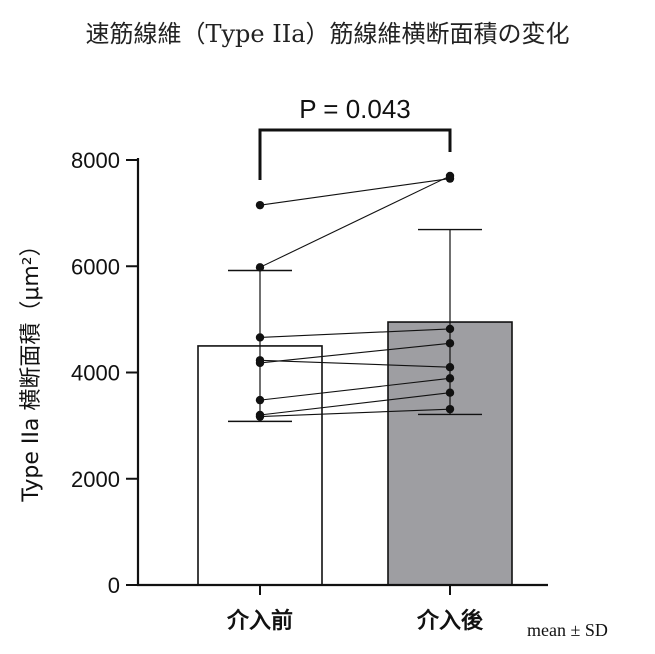 The height and width of the screenshot is (654, 655). What do you see at coordinates (450, 621) in the screenshot?
I see `category-label-1: 介入後` at bounding box center [450, 621].